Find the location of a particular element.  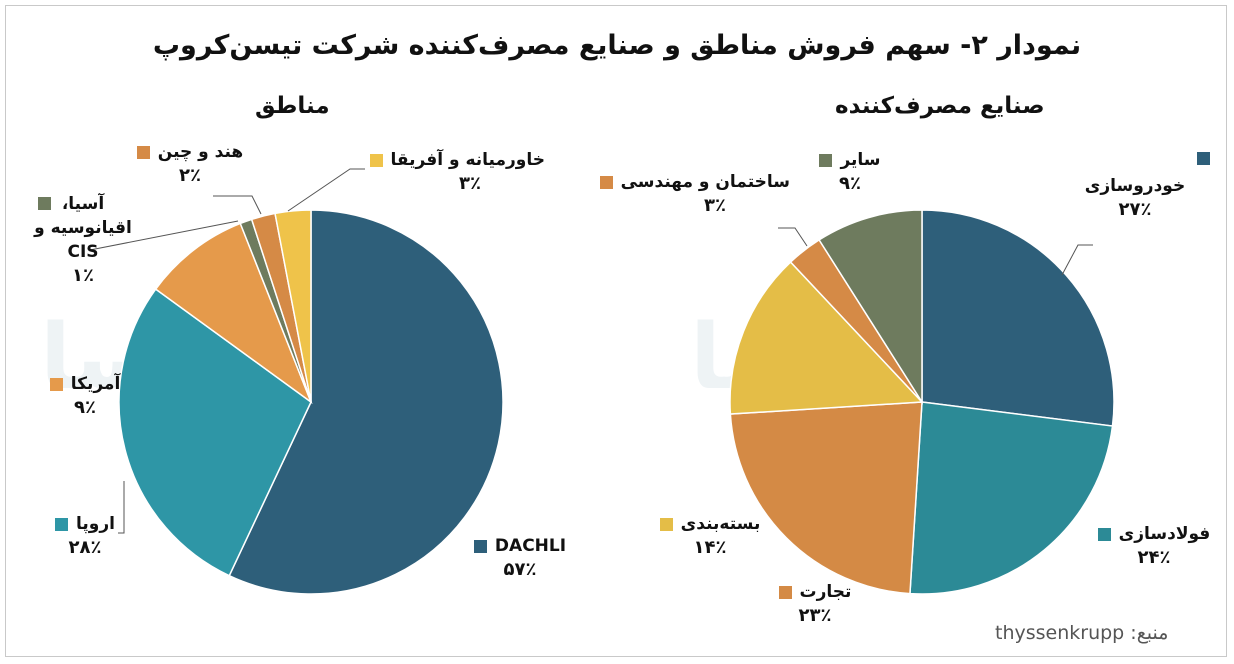

automotive-name: خودروسازی is located at coordinates (1135, 186).